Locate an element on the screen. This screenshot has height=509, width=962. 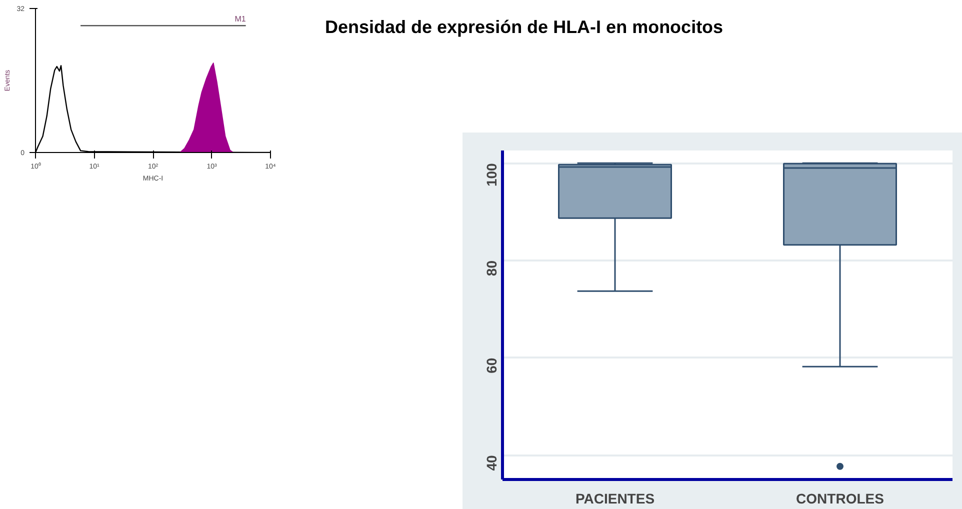
y-tick-label: 100 is located at coordinates (492, 174).